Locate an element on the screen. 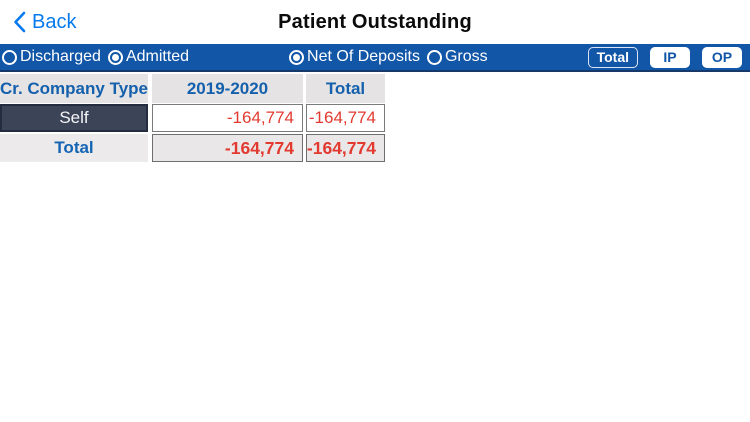 The width and height of the screenshot is (750, 422). back-button: Back is located at coordinates (44, 22).